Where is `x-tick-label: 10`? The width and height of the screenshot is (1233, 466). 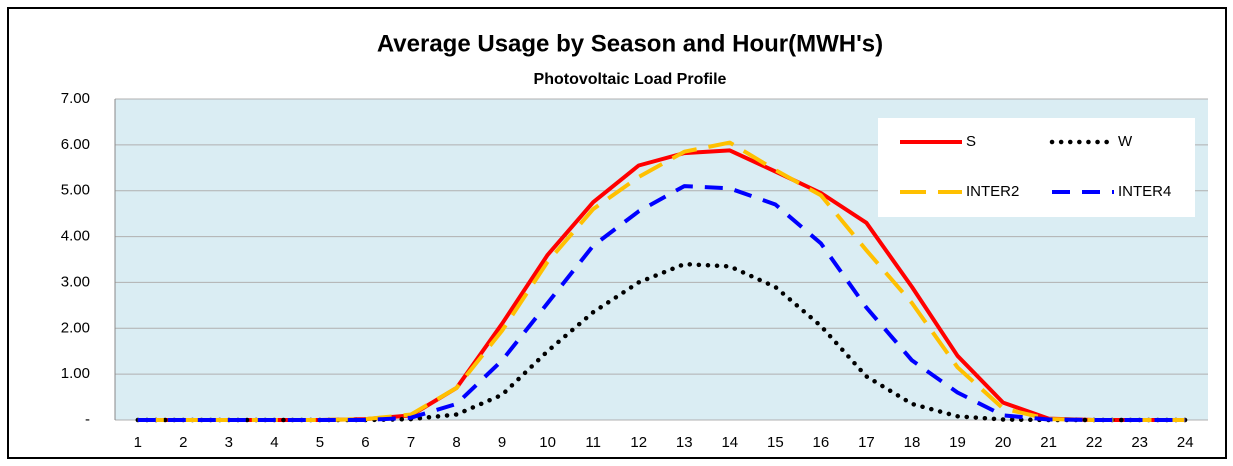
x-tick-label: 10 is located at coordinates (547, 442).